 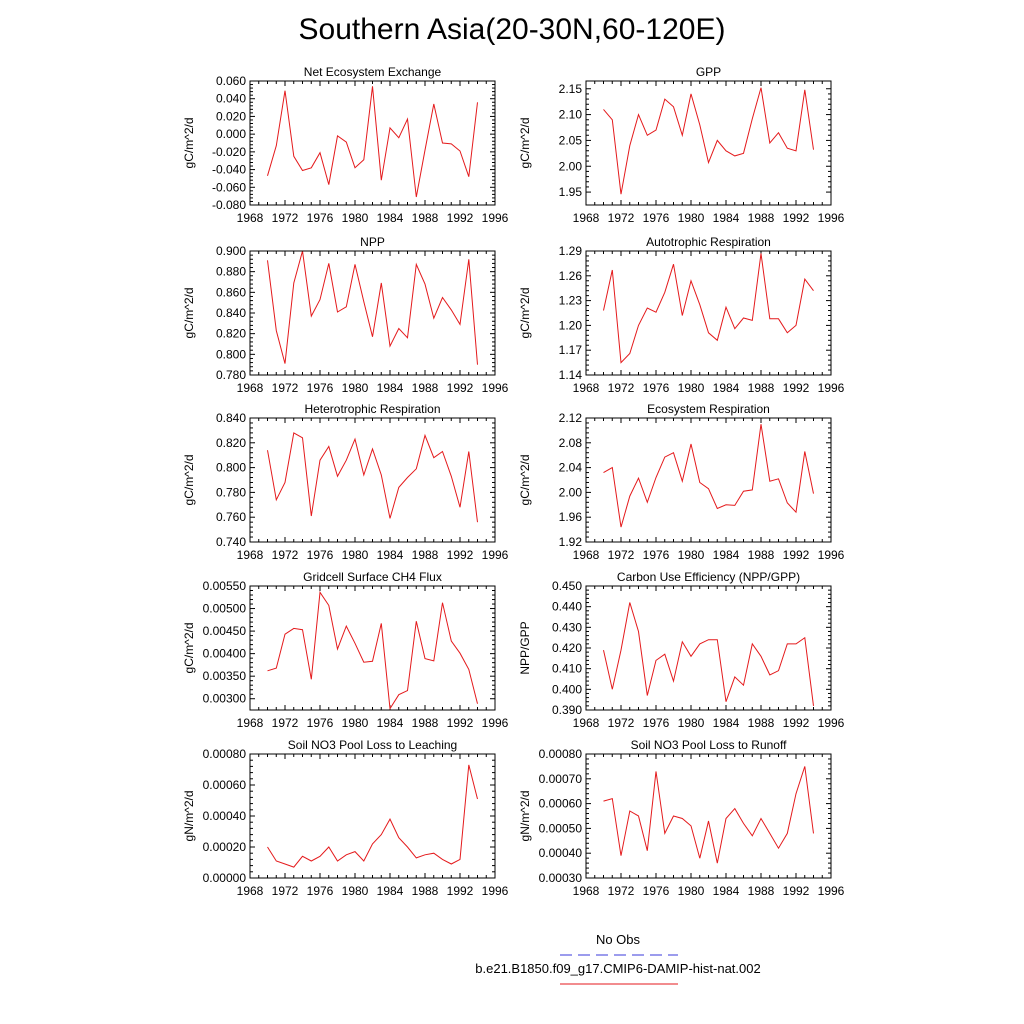 I want to click on y-tick-label: 0.430, so click(x=567, y=627).